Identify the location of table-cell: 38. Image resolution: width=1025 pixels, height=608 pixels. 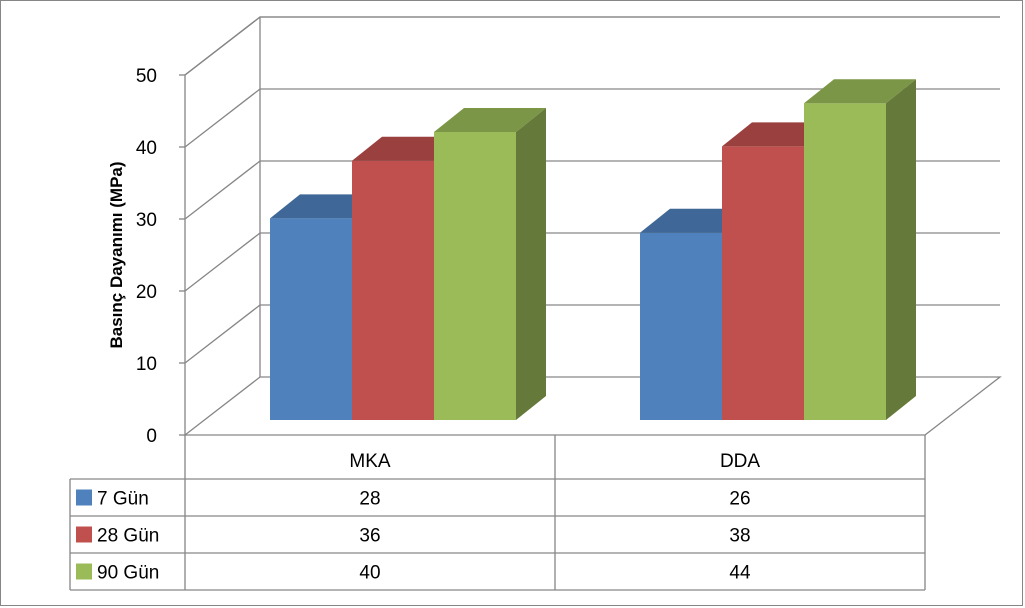
(739, 536).